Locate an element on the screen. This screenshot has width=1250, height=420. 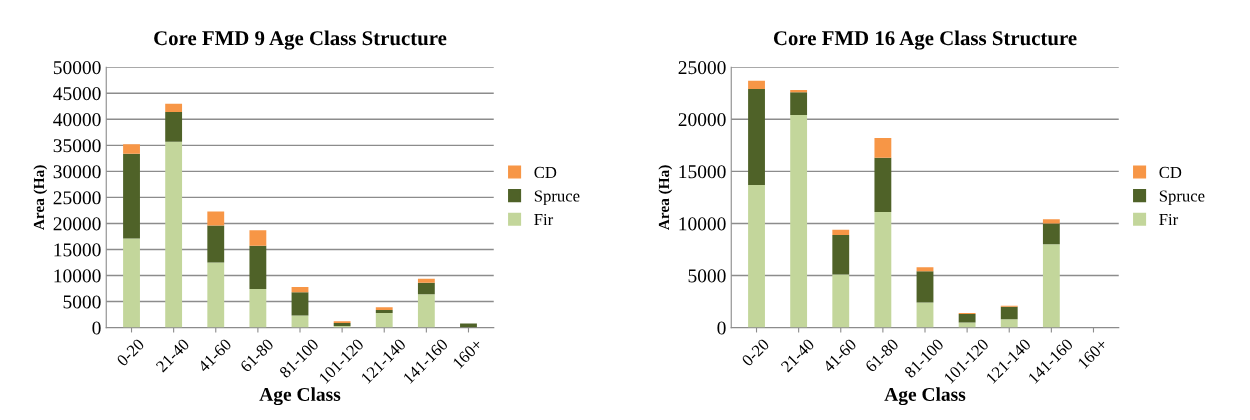
y-tick-label: 45000 is located at coordinates (77, 94).